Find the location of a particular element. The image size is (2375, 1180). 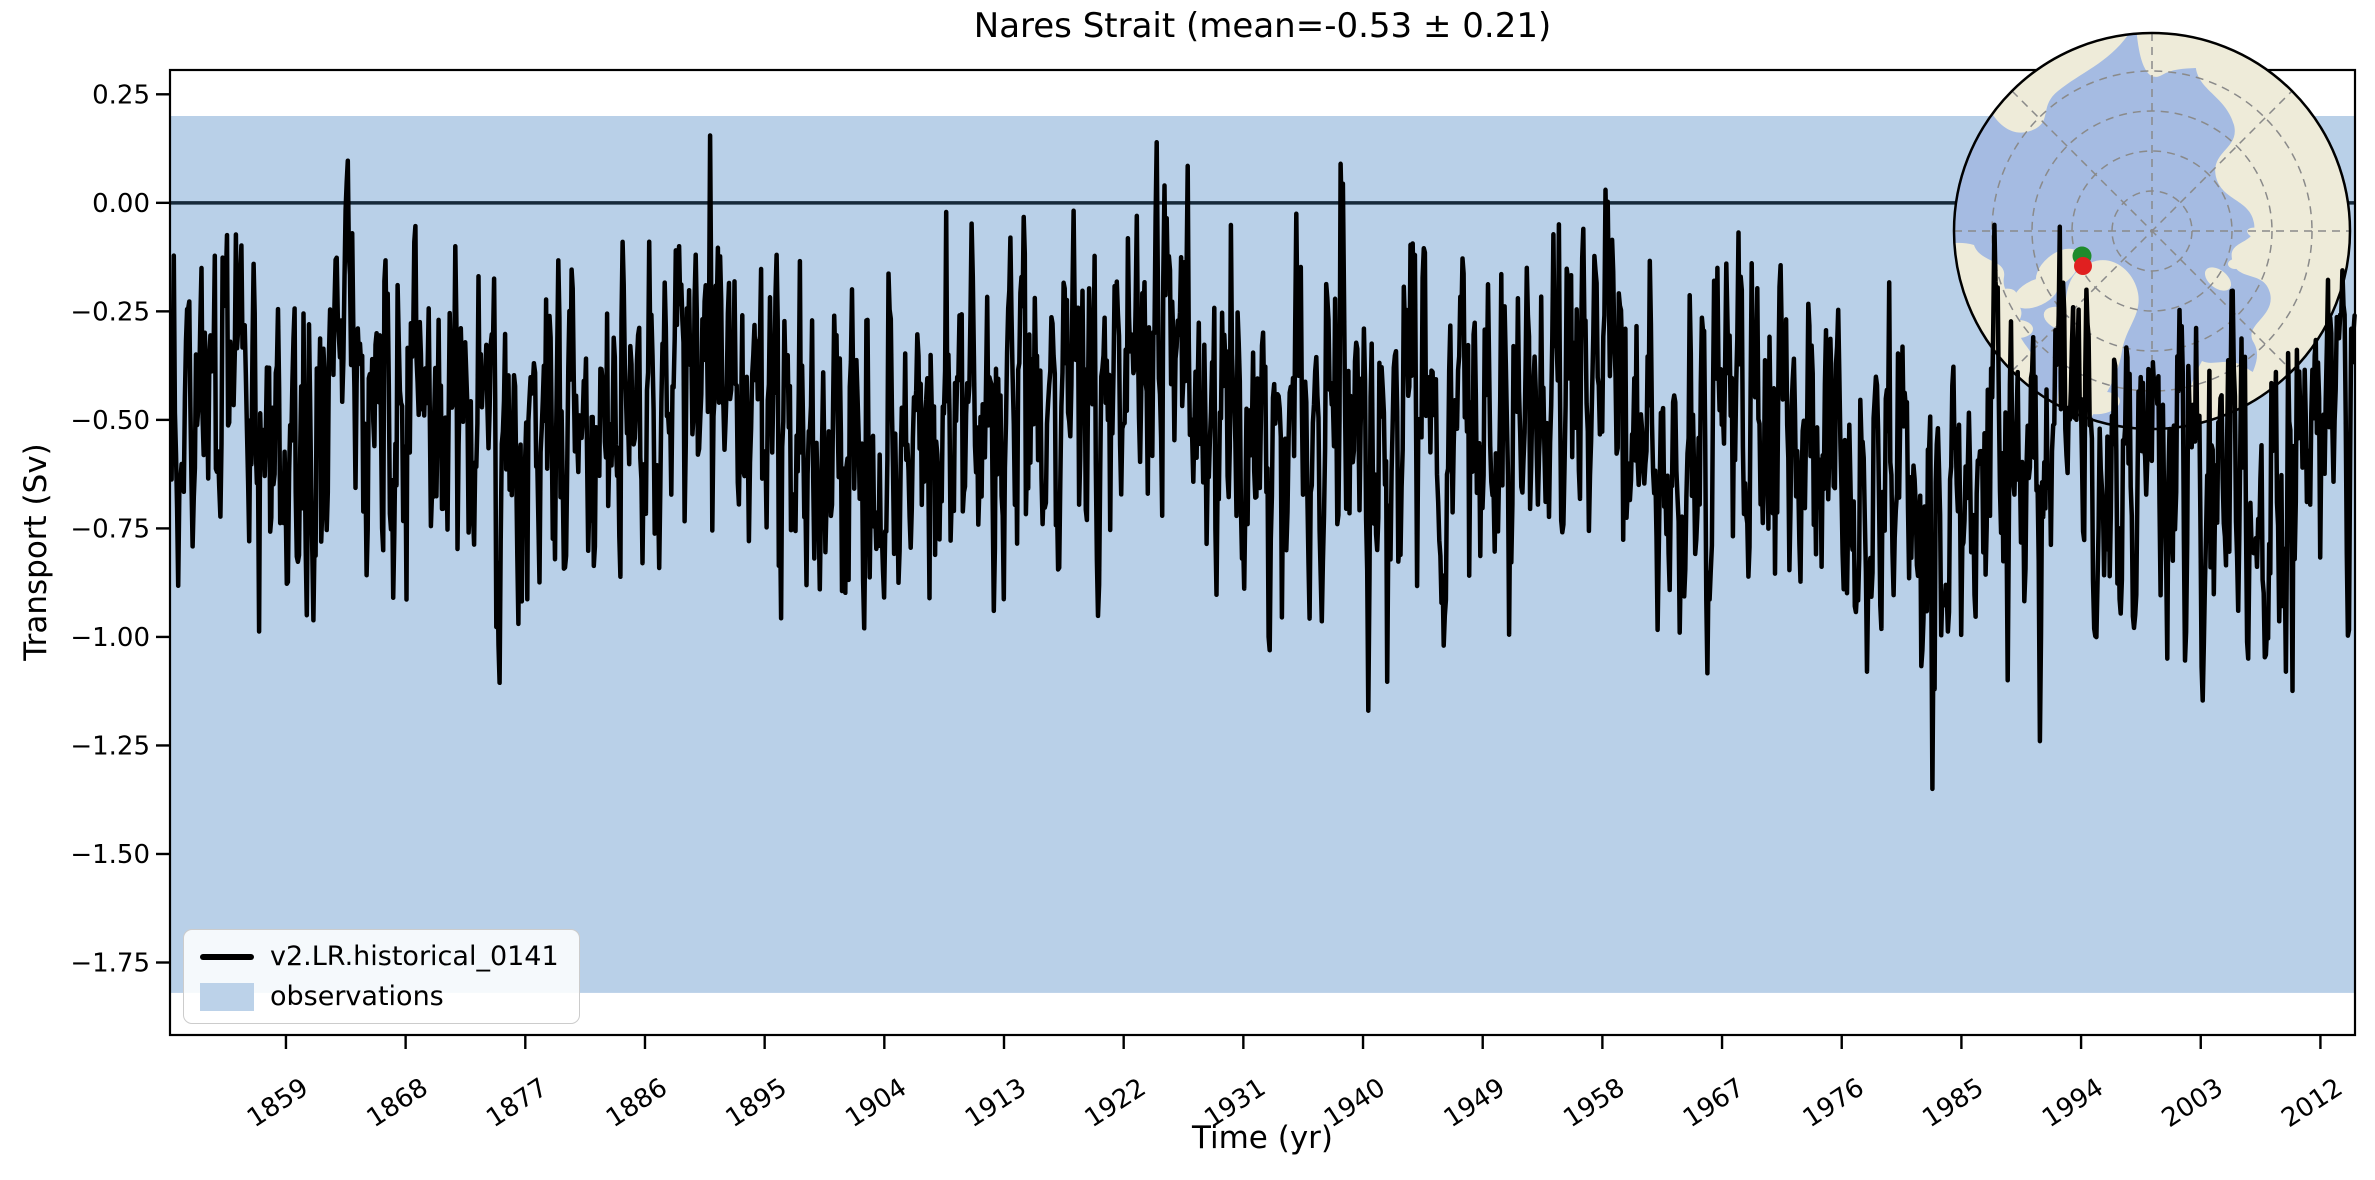

legend-item-model: v2.LR.historical_0141 is located at coordinates (379, 957).